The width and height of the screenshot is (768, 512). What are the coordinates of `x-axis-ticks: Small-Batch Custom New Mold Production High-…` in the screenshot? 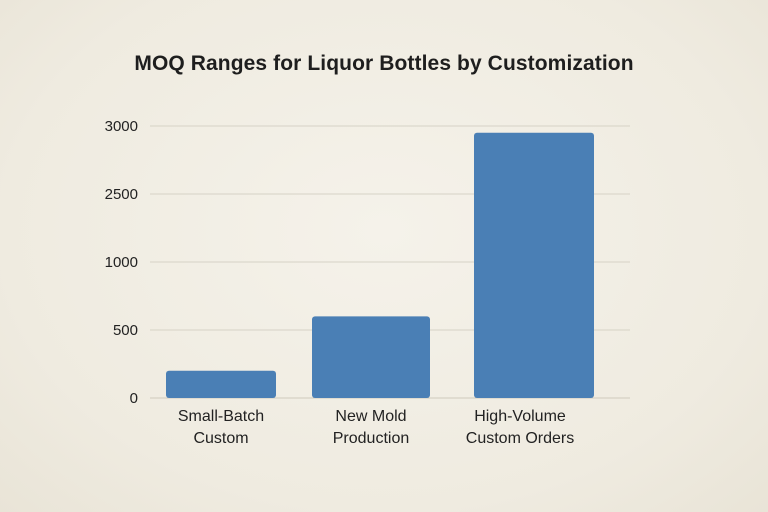 It's located at (376, 427).